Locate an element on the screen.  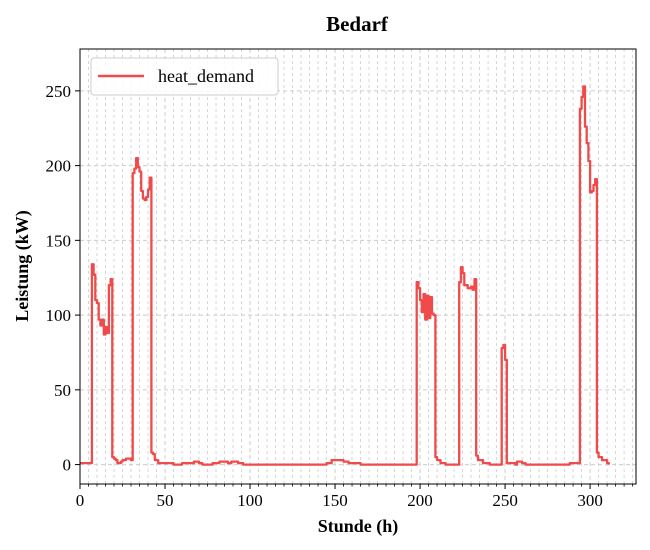
y-tick-label: 50 is located at coordinates (62, 390).